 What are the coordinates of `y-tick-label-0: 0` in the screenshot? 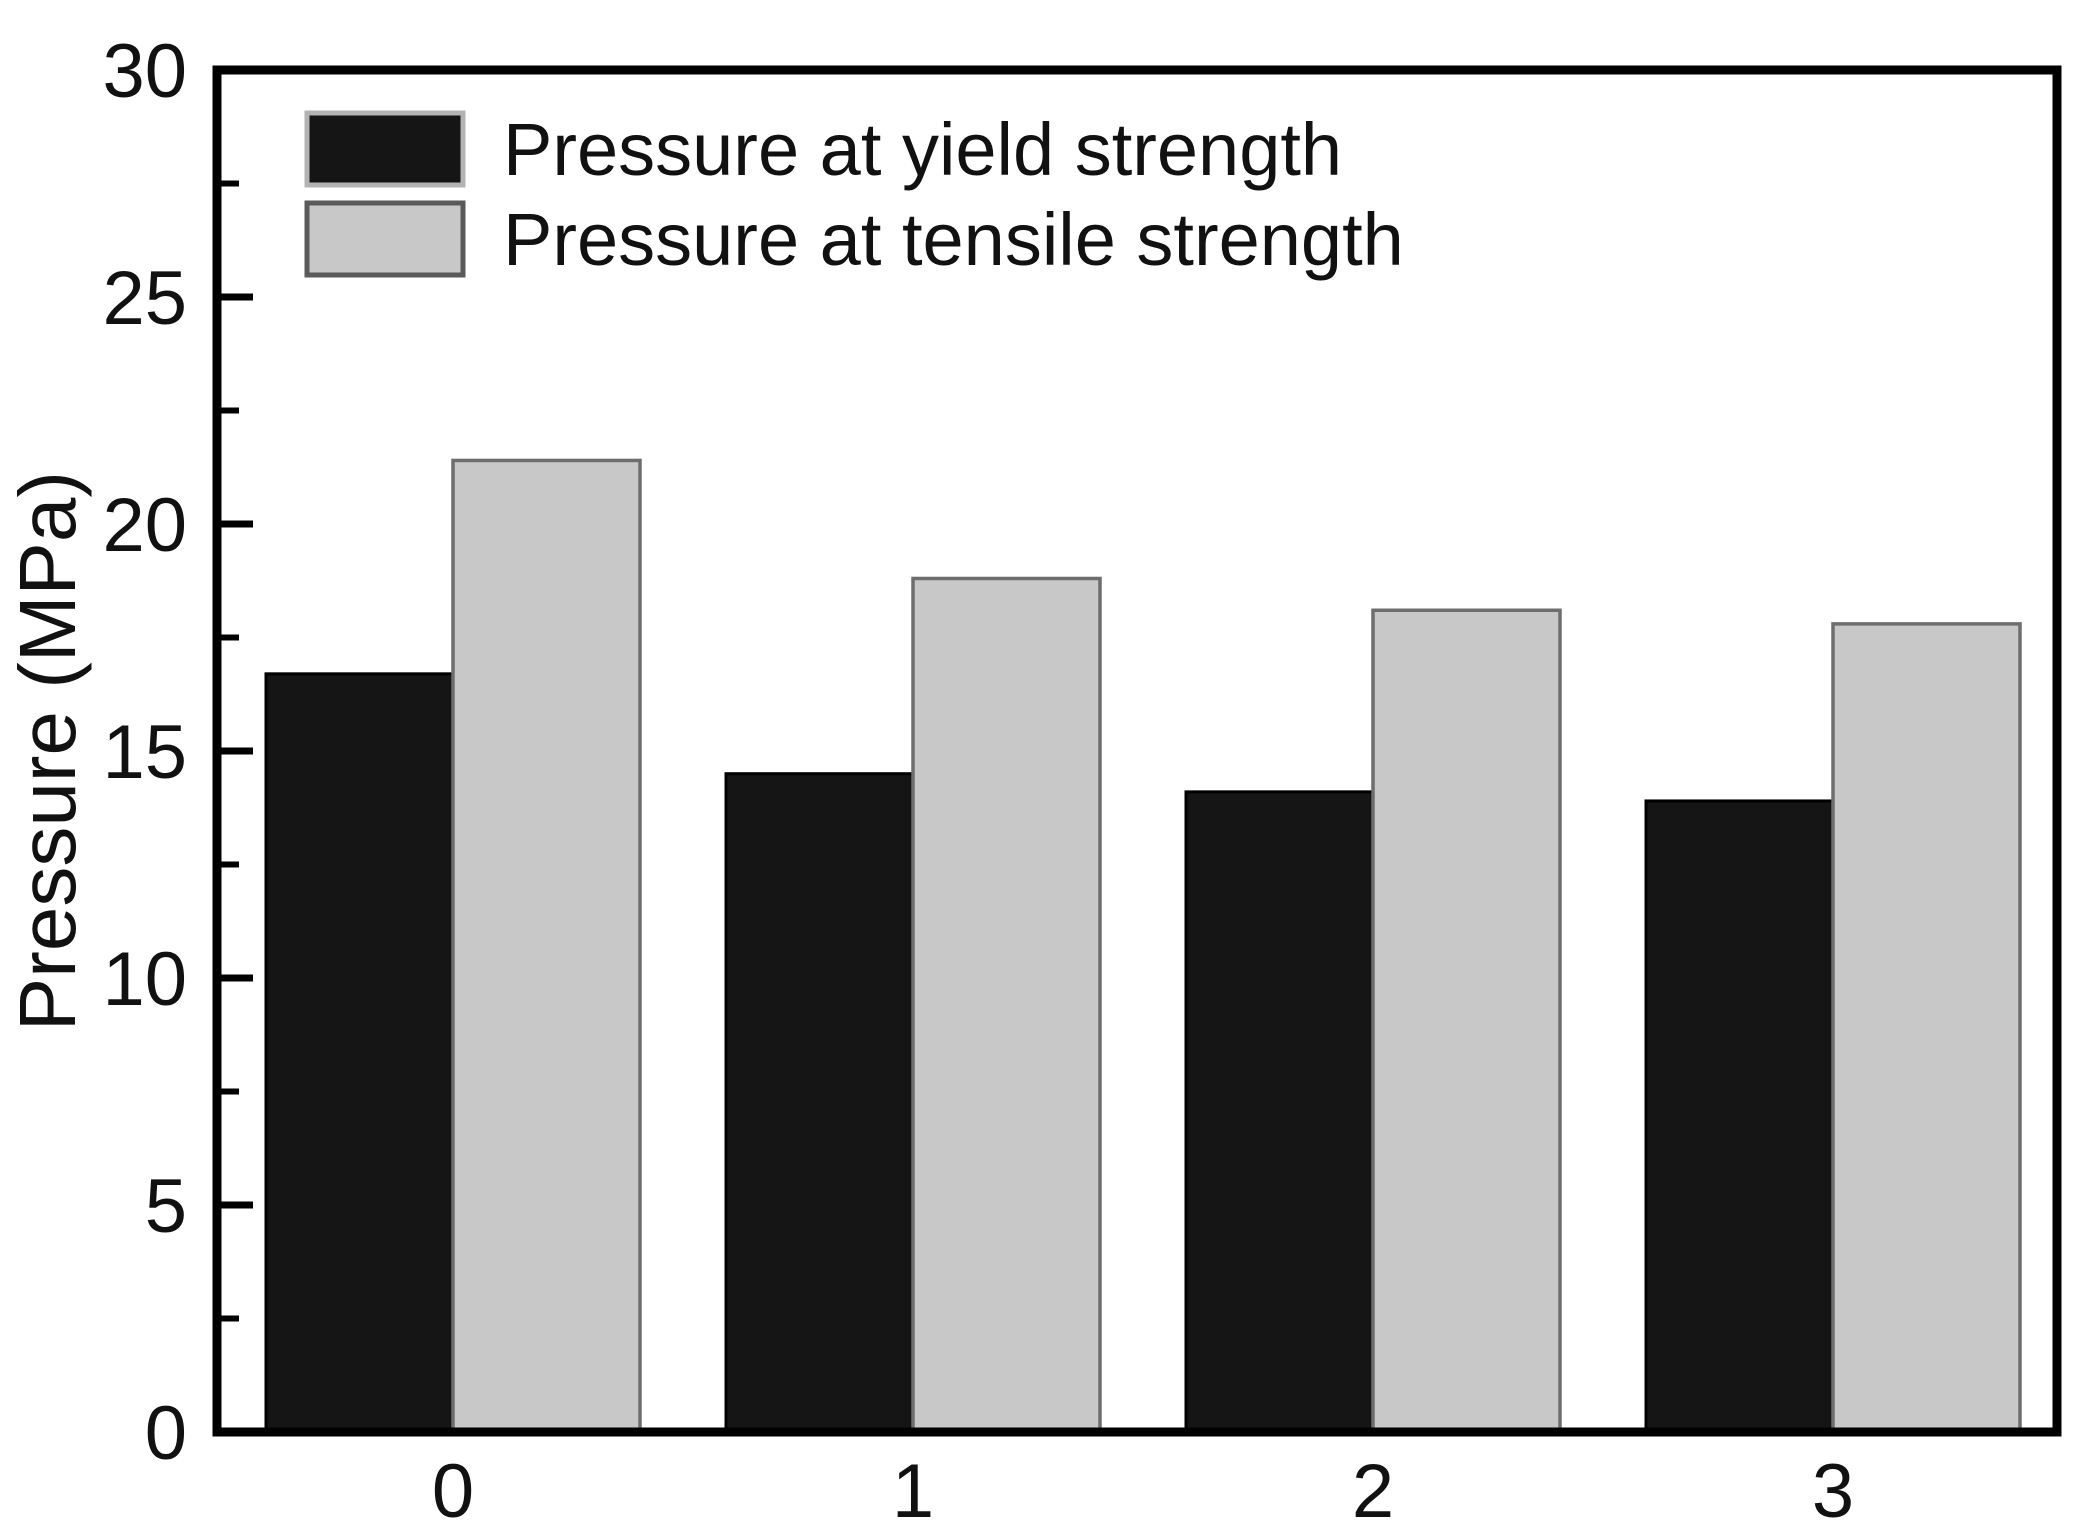 It's located at (166, 1433).